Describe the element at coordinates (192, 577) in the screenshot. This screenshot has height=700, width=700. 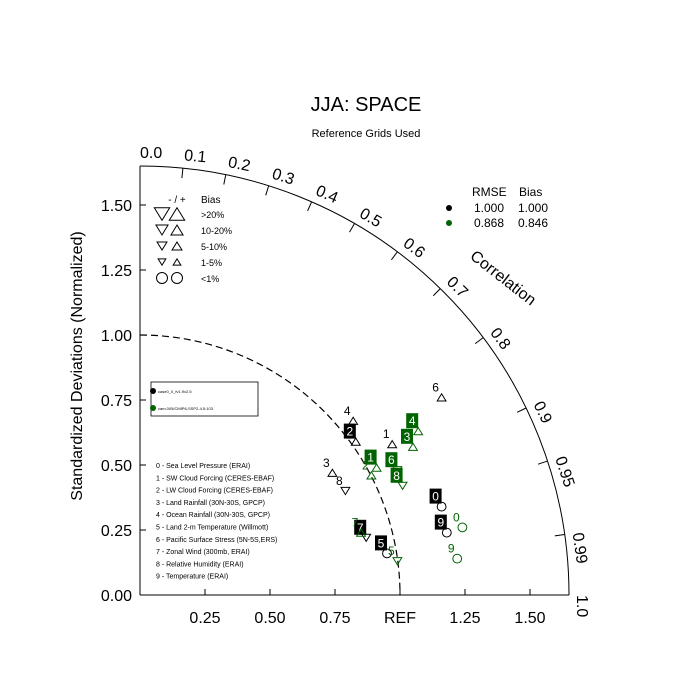
I see `variable-legend-item: 9 - Temperature (ERAI)` at that location.